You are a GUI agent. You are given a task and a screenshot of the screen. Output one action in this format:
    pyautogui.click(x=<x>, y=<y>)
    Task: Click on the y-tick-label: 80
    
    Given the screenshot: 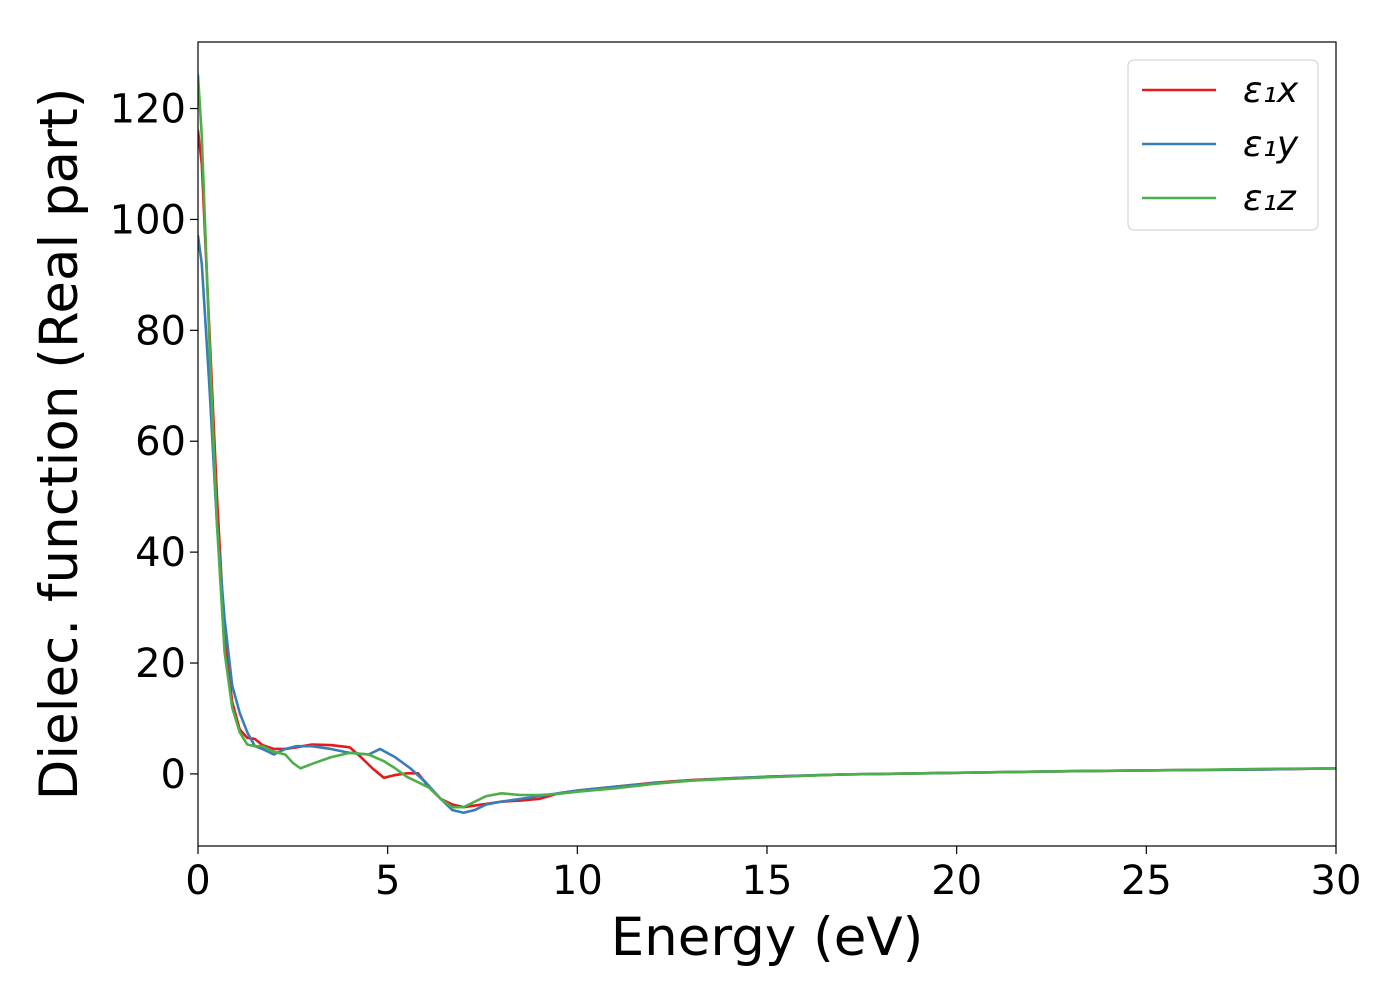 What is the action you would take?
    pyautogui.click(x=160, y=331)
    